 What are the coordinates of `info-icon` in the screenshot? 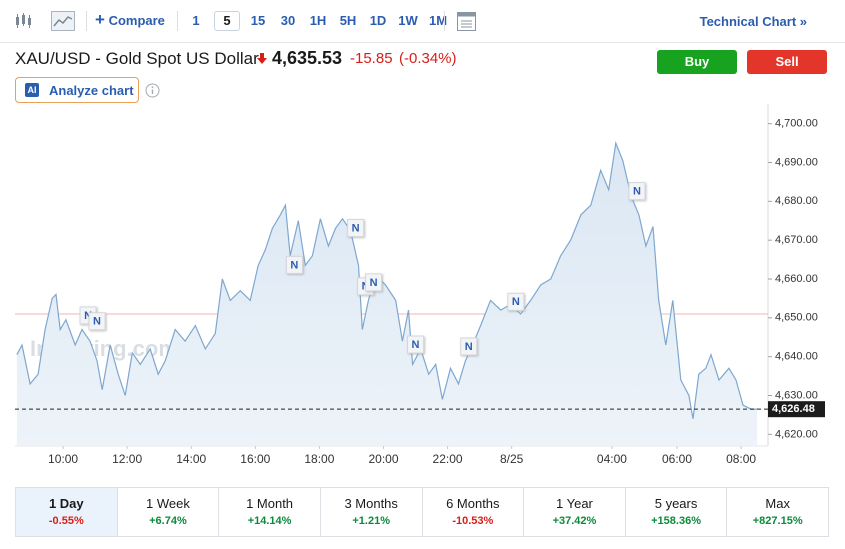 It's located at (152, 90).